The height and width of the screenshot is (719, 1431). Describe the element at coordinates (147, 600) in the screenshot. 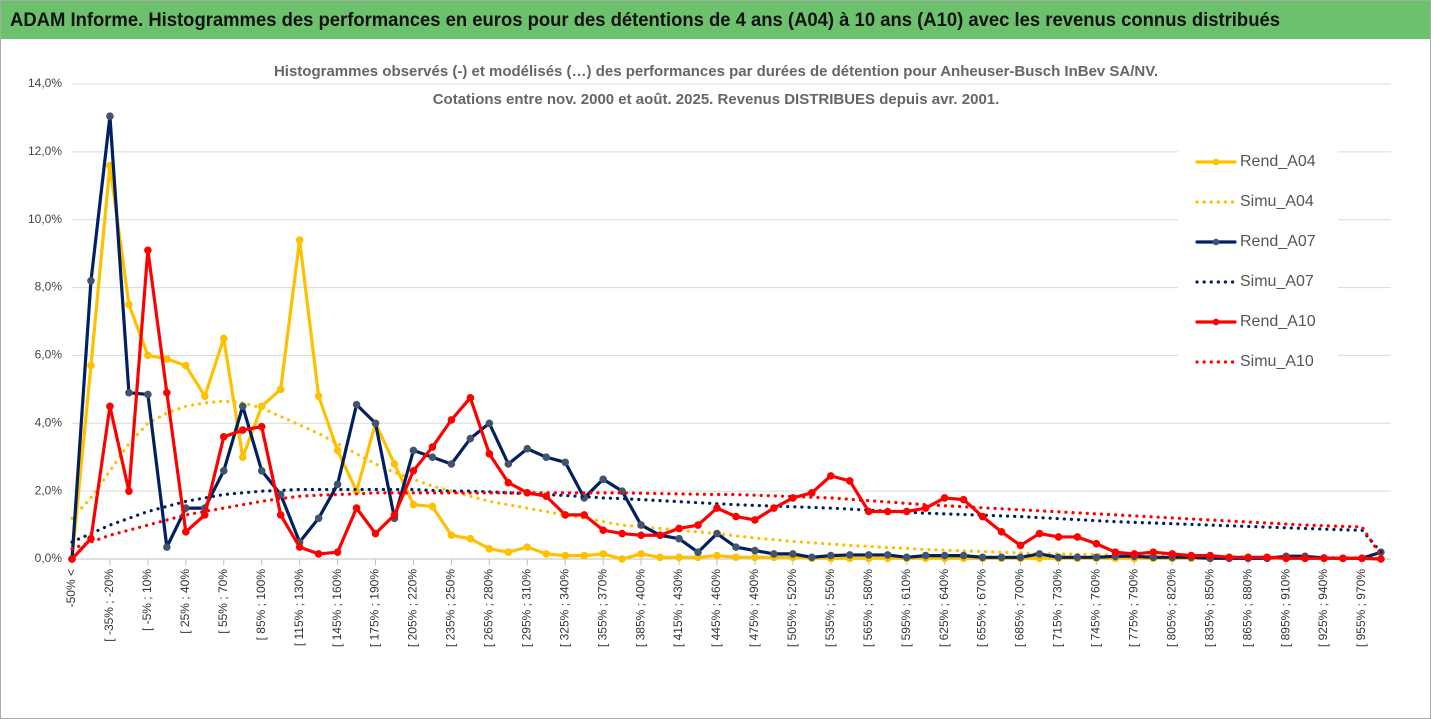

I see `x-tick-label: [ -5% ; 10%` at that location.